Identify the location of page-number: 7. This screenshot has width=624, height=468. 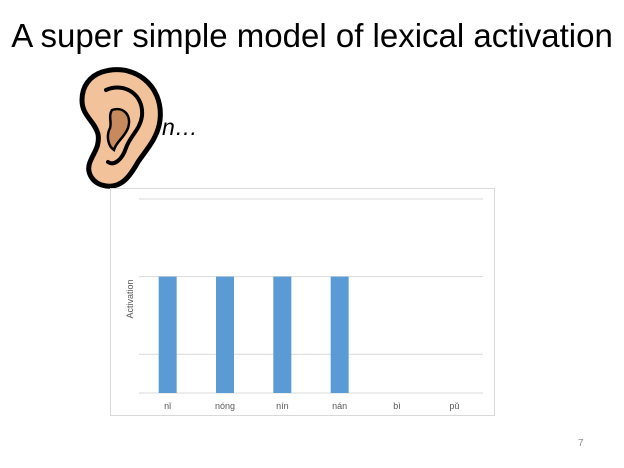
(581, 443).